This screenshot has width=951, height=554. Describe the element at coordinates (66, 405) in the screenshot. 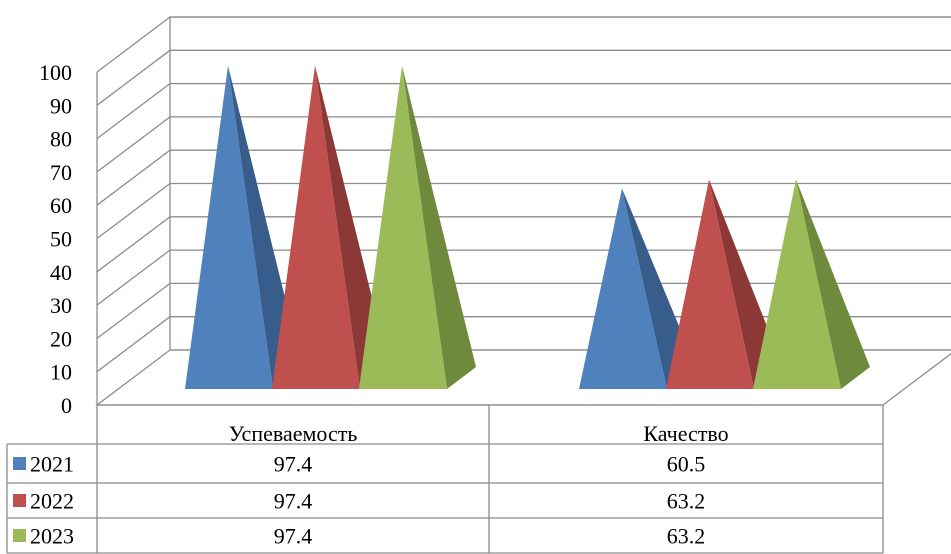

I see `y-tick-label: 0` at that location.